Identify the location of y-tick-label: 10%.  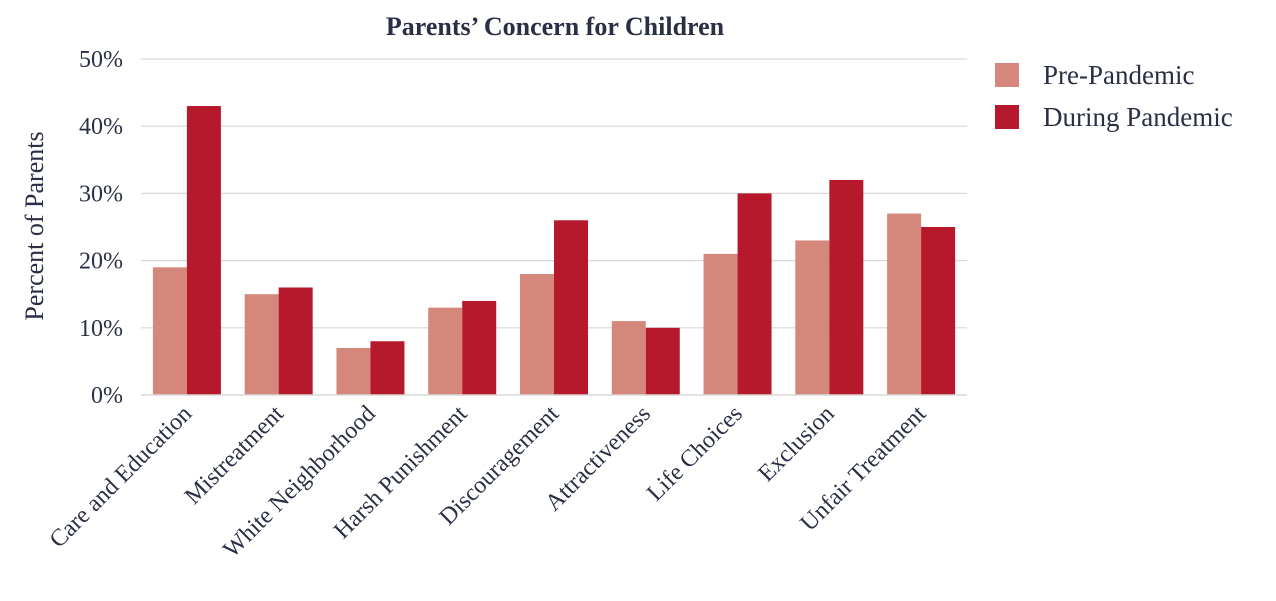
(101, 329).